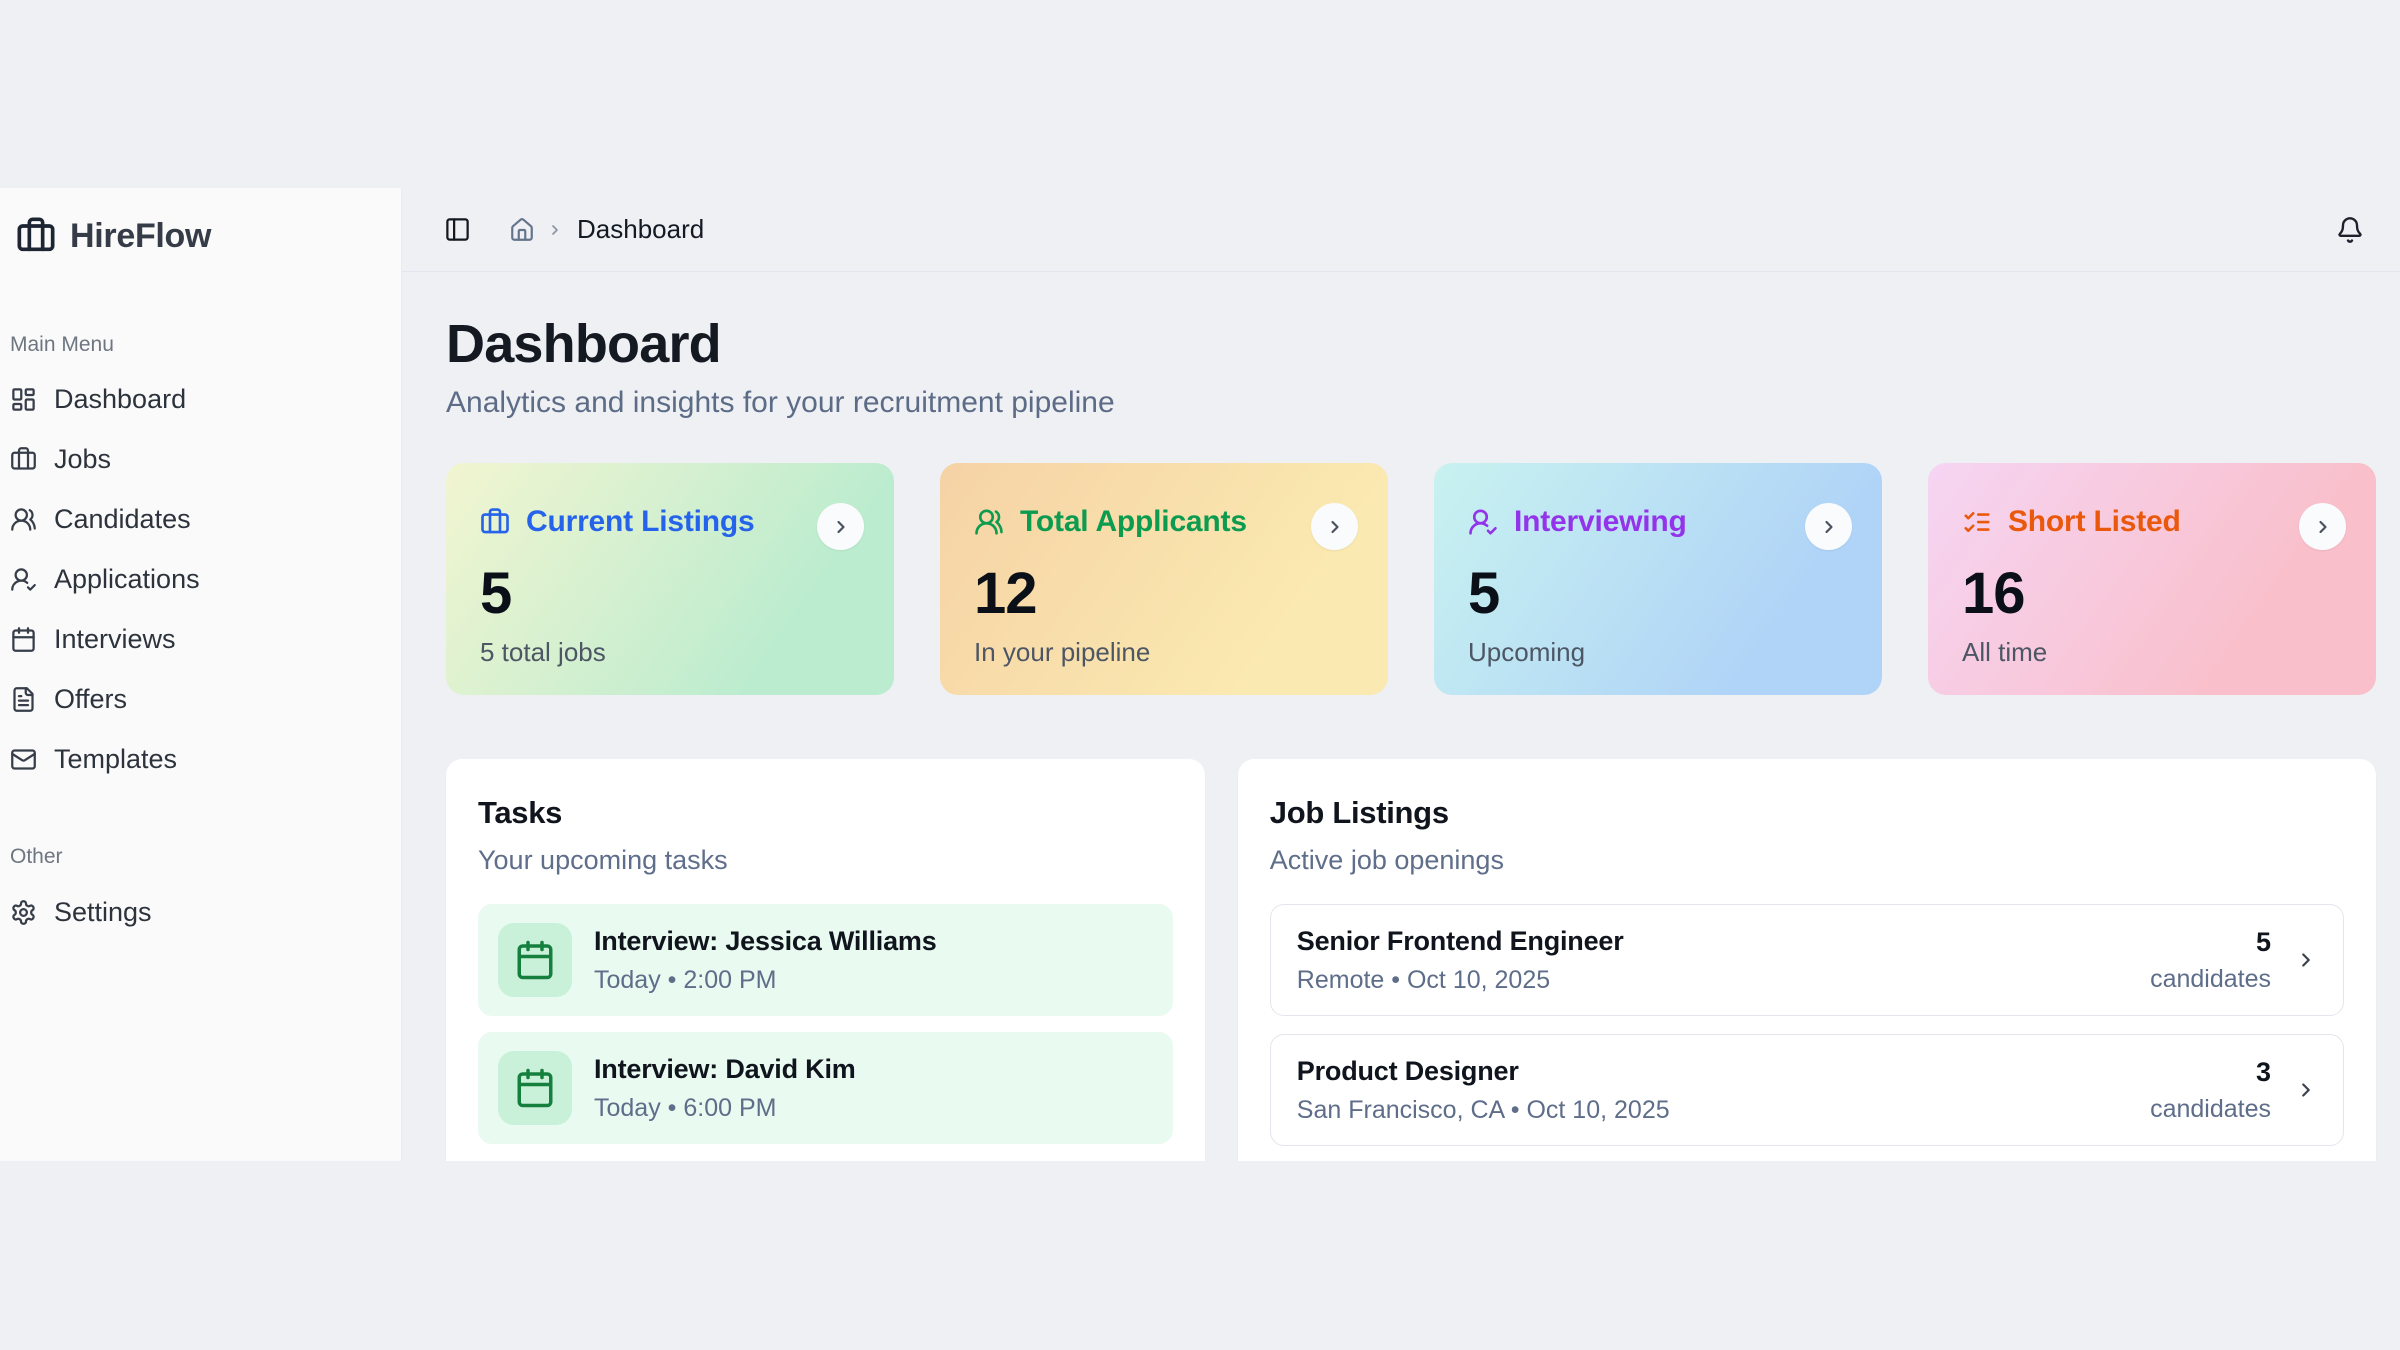 Image resolution: width=2400 pixels, height=1350 pixels. What do you see at coordinates (1062, 652) in the screenshot?
I see `stat-sublabel: In your pipeline` at bounding box center [1062, 652].